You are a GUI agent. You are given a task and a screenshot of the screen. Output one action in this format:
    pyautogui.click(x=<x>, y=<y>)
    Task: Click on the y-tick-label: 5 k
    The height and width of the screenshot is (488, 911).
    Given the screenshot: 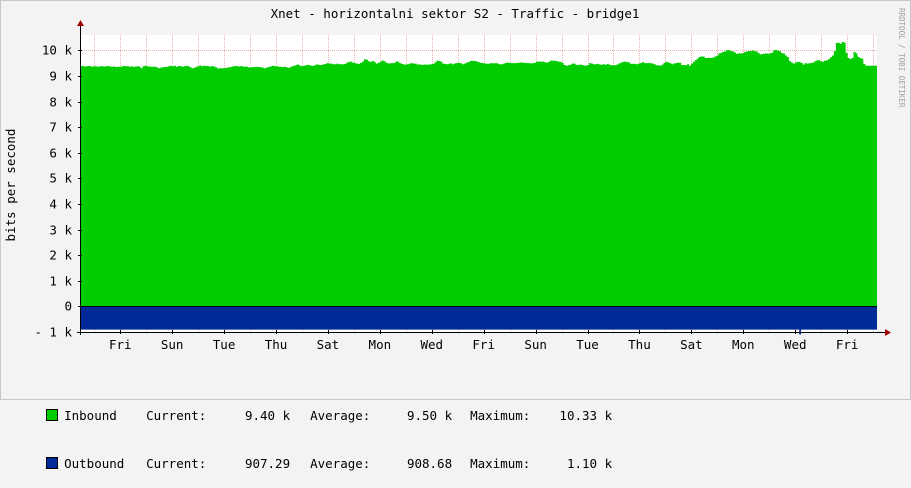 What is the action you would take?
    pyautogui.click(x=60, y=178)
    